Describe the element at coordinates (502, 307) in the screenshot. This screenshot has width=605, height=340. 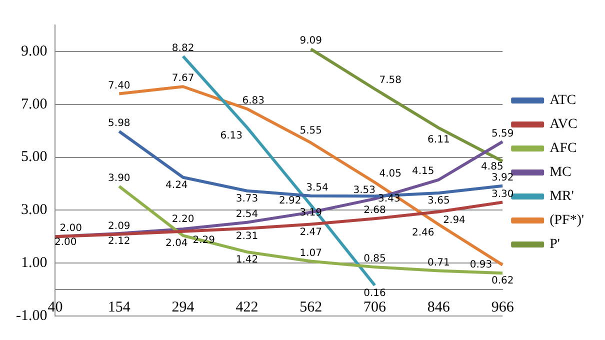
I see `x-tick-label: 966` at that location.